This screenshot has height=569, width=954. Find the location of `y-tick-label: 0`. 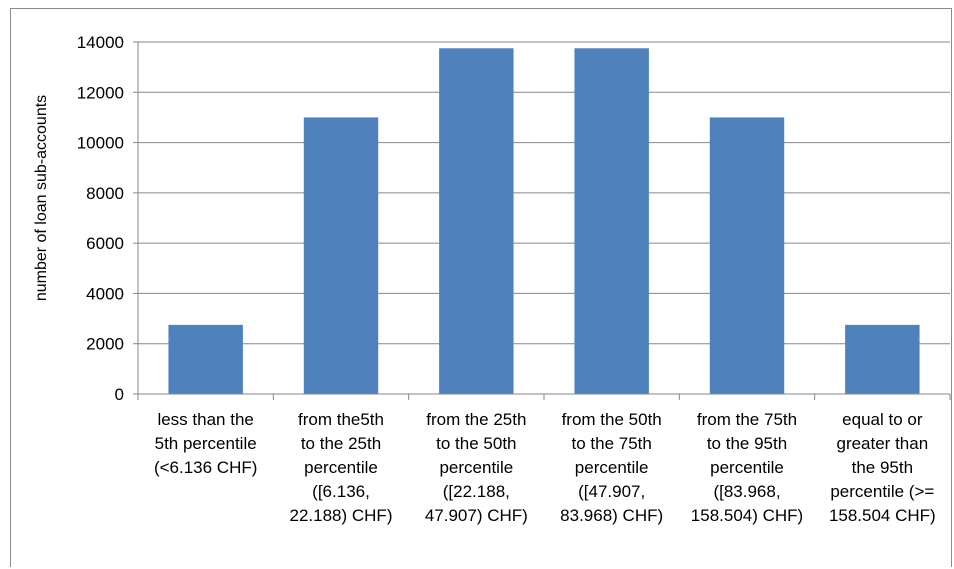

y-tick-label: 0 is located at coordinates (119, 394).